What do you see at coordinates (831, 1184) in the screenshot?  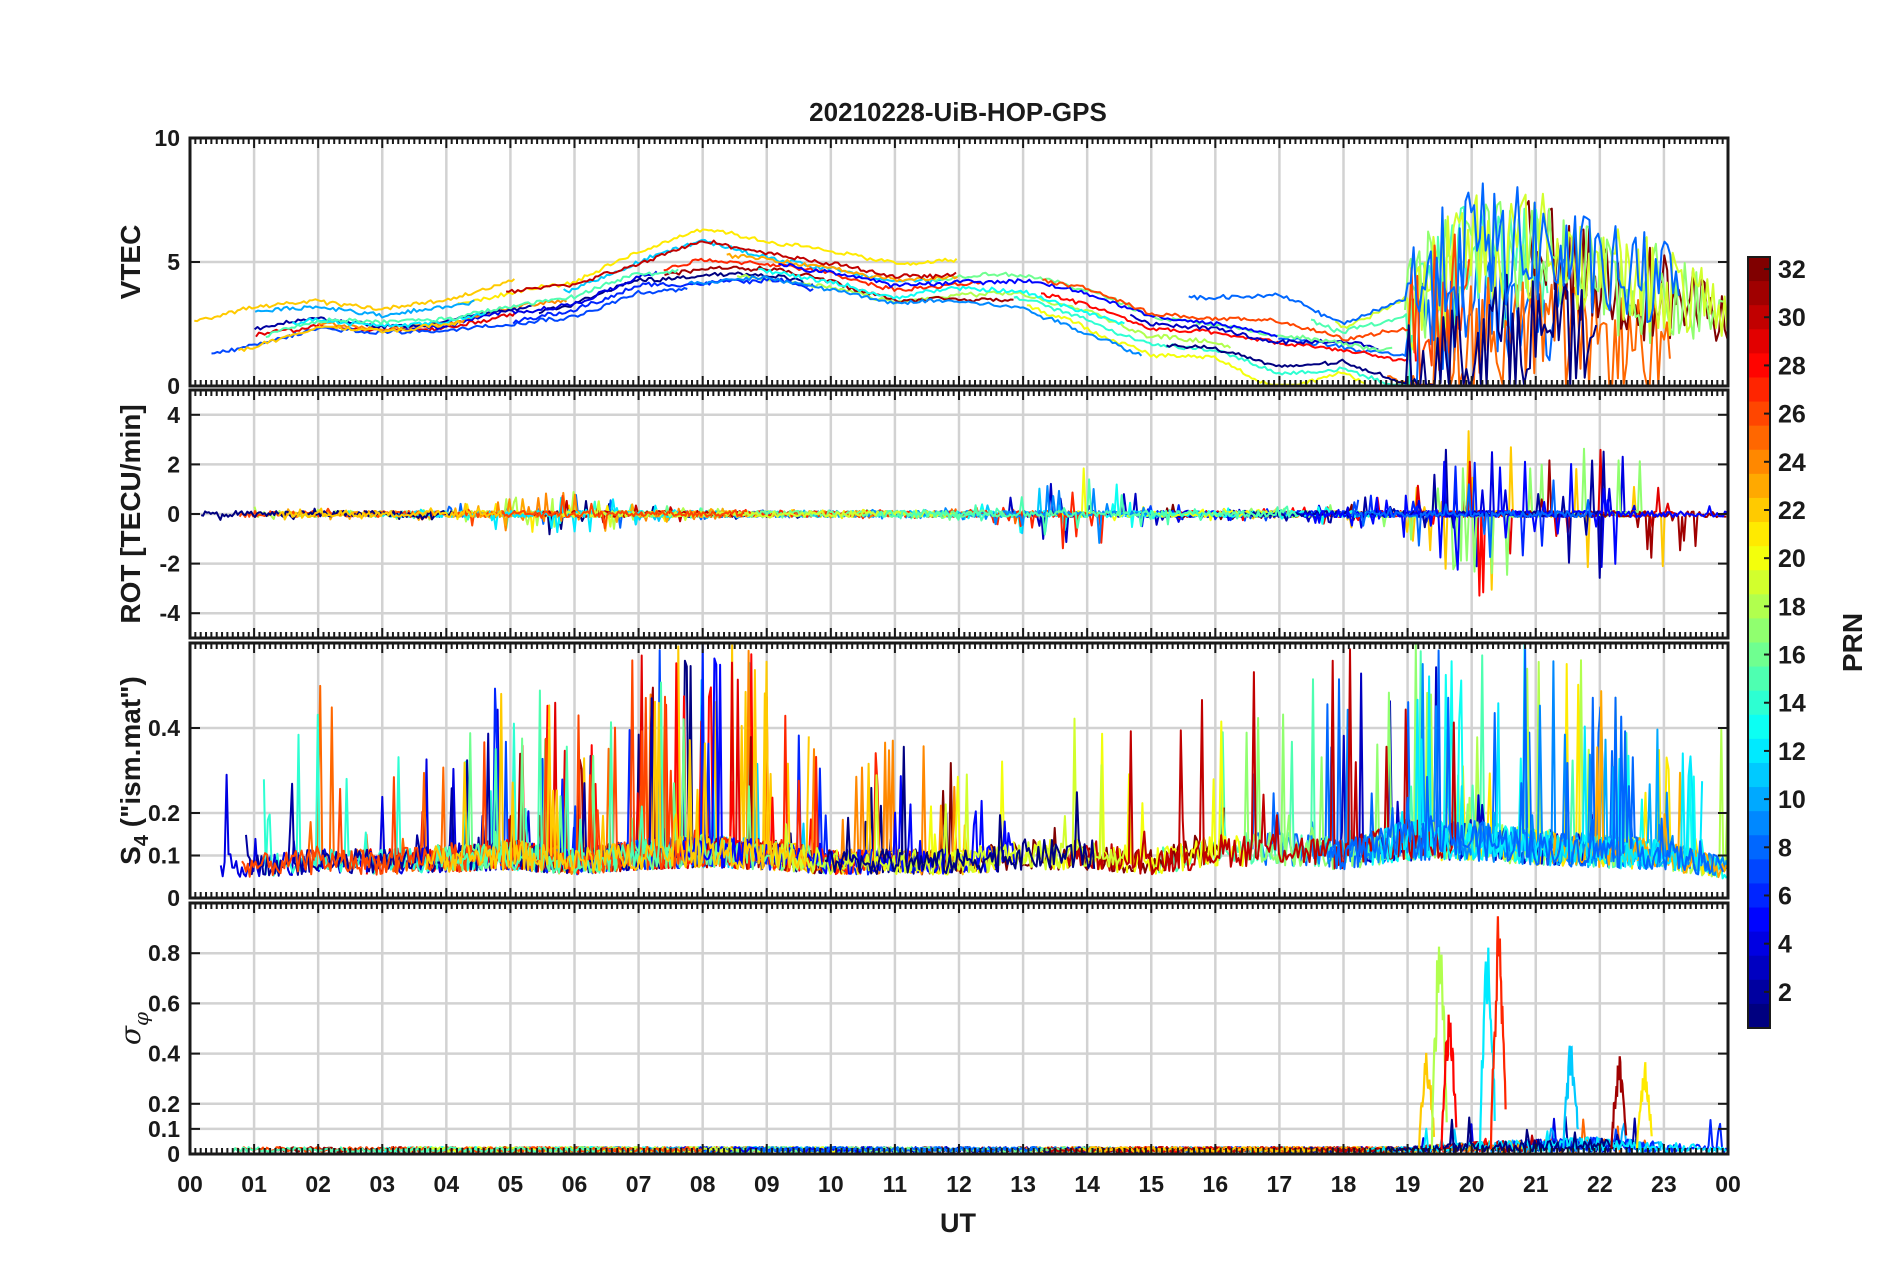 I see `x-tick-label: 10` at bounding box center [831, 1184].